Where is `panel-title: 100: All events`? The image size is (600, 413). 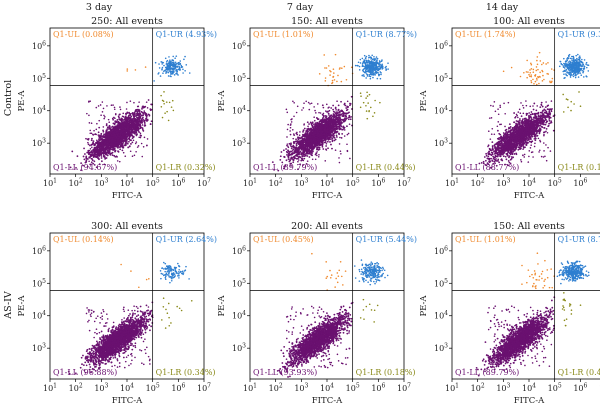 panel-title: 100: All events is located at coordinates (529, 21).